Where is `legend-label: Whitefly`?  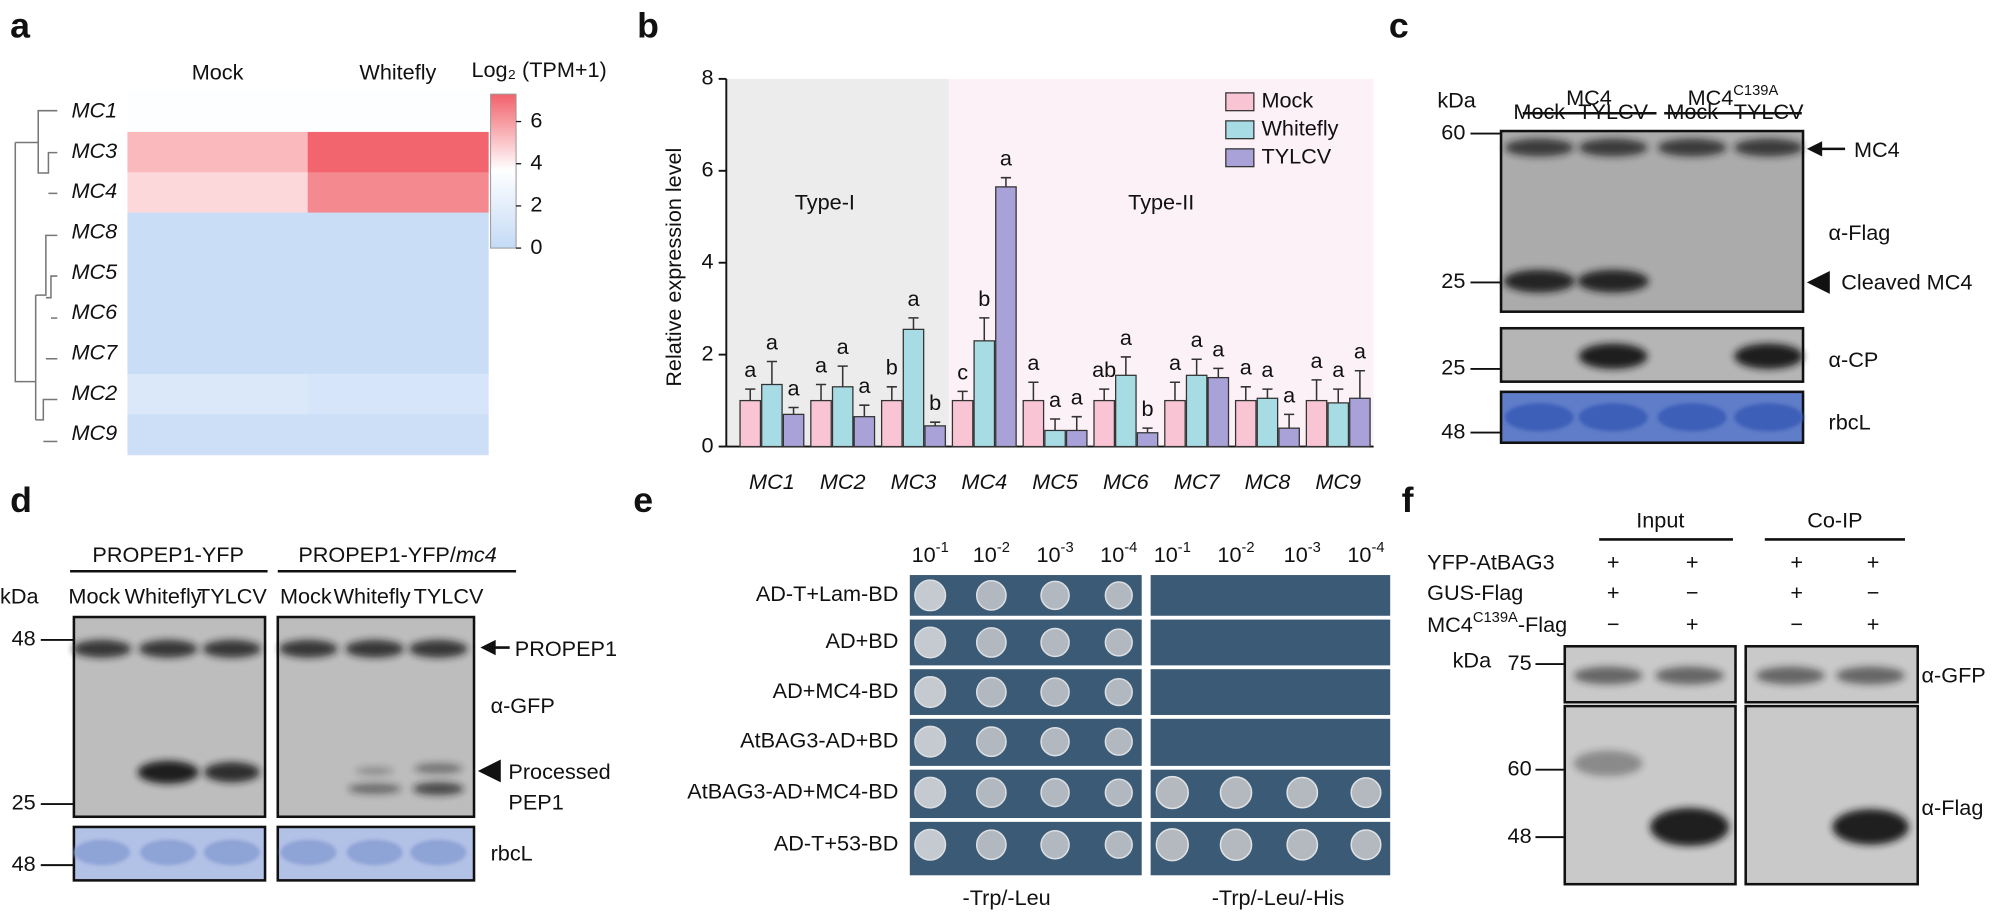
legend-label: Whitefly is located at coordinates (1299, 127).